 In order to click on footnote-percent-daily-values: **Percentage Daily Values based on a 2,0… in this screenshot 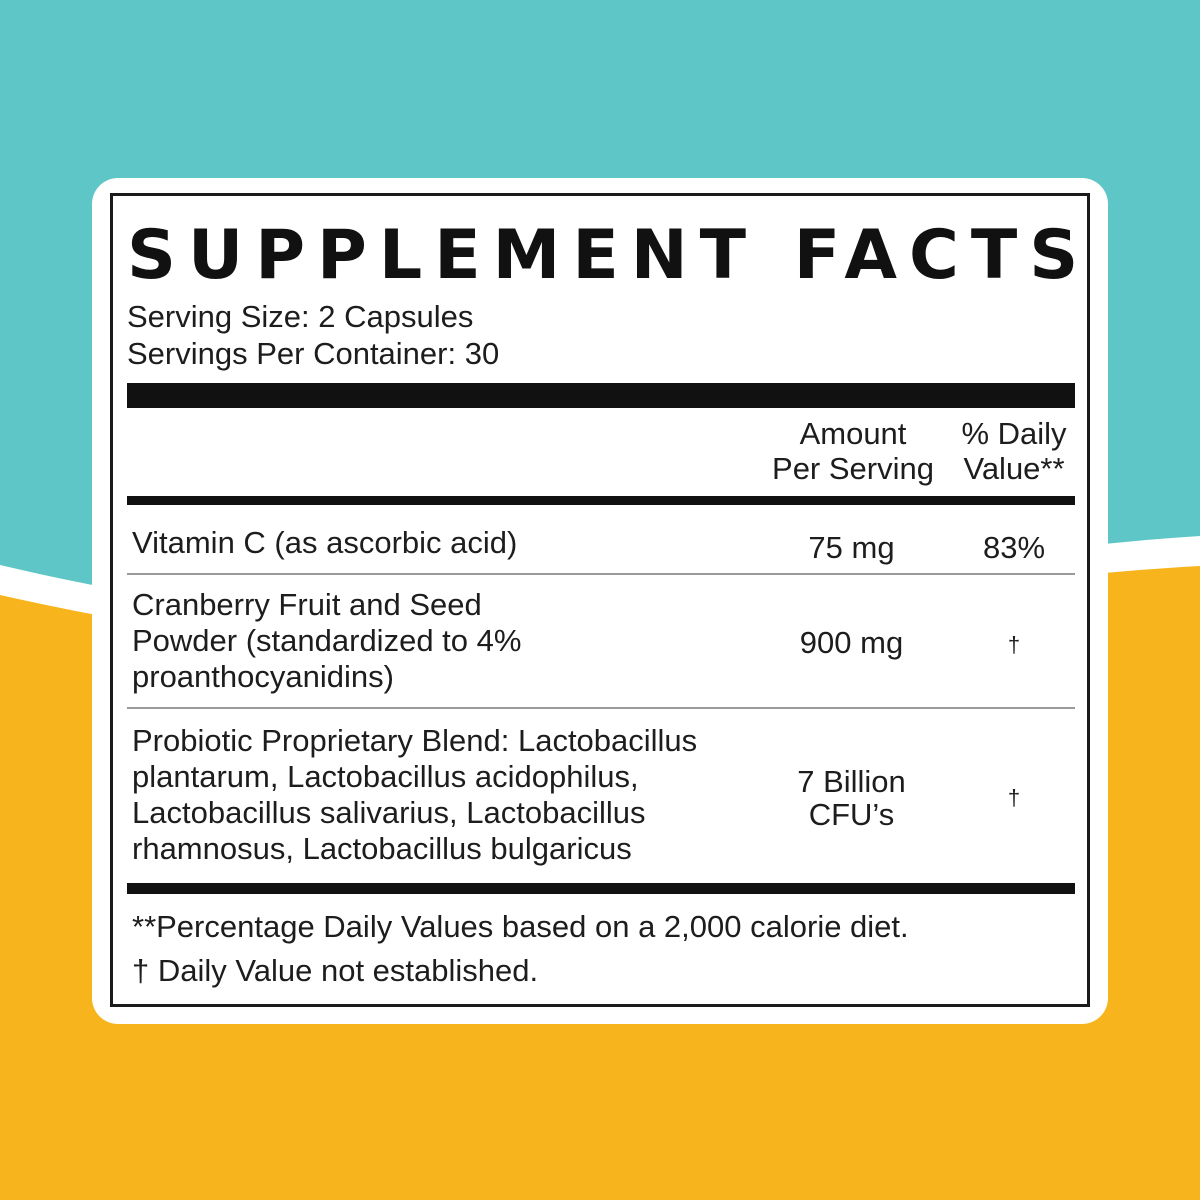, I will do `click(520, 926)`.